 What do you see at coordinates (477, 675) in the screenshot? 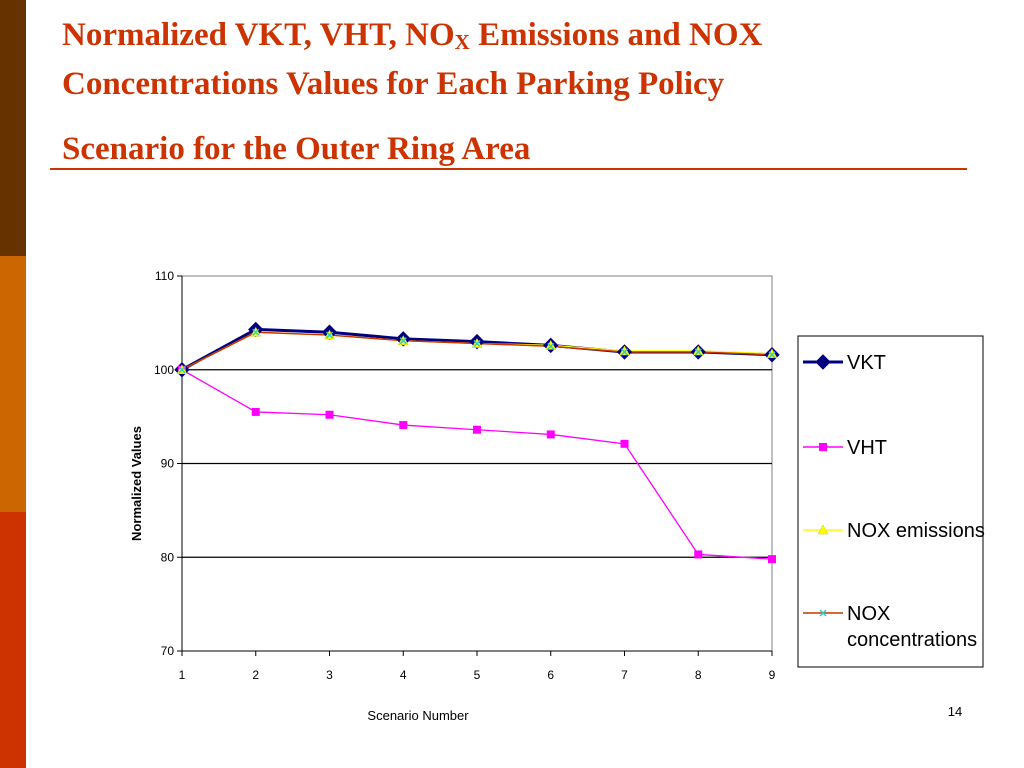
I see `x-tick-label: 5` at bounding box center [477, 675].